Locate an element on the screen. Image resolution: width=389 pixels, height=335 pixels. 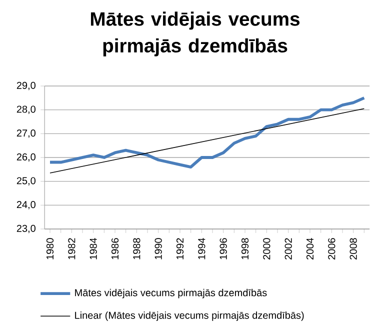
x-tick-label: 2002 is located at coordinates (288, 249).